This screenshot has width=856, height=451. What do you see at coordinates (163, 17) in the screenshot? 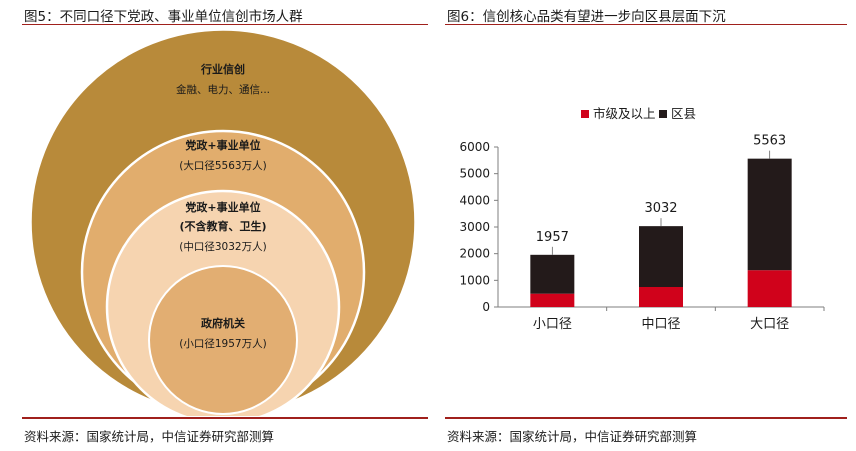
I see `left-figure-title: 图5：不同口径下党政、事业单位信创市场人群` at bounding box center [163, 17].